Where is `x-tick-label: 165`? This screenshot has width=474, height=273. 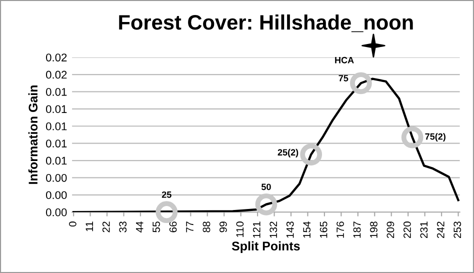 x-tick-label: 165 is located at coordinates (324, 230).